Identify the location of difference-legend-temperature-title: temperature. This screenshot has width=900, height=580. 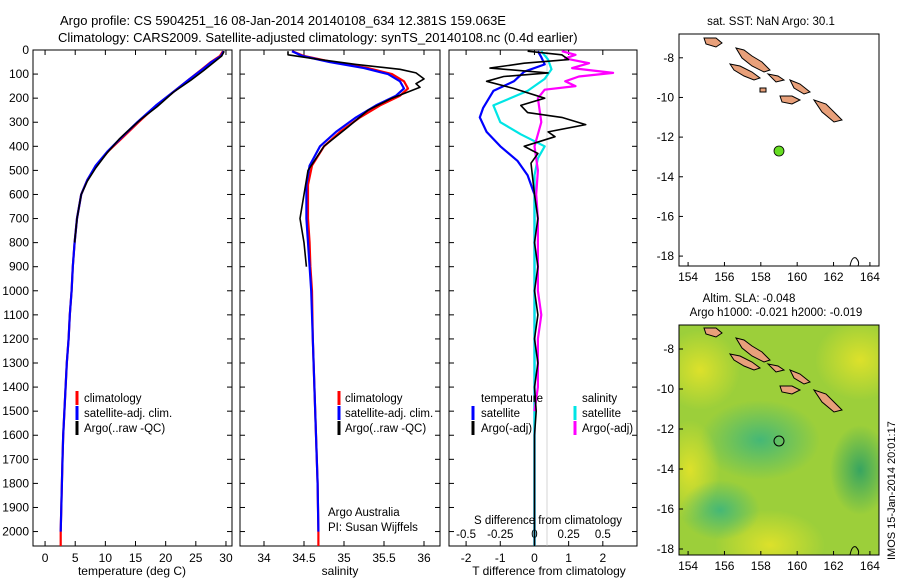
(512, 399).